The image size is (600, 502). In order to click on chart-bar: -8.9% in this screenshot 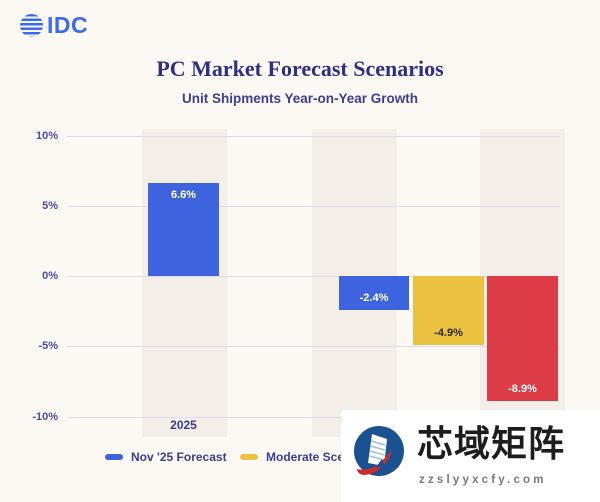, I will do `click(522, 339)`.